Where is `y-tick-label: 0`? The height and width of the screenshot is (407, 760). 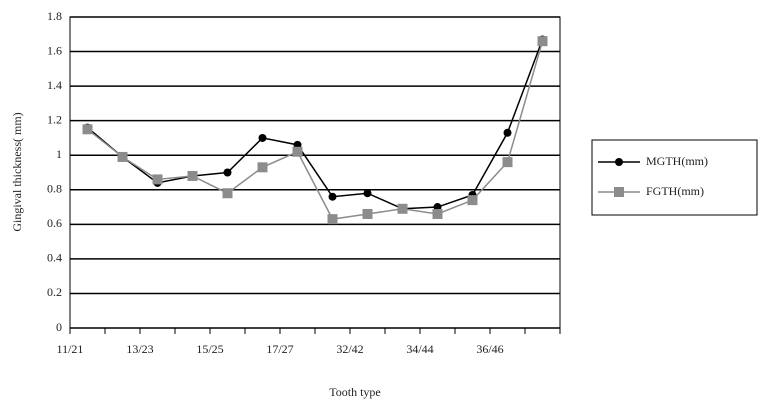 y-tick-label: 0 is located at coordinates (59, 327).